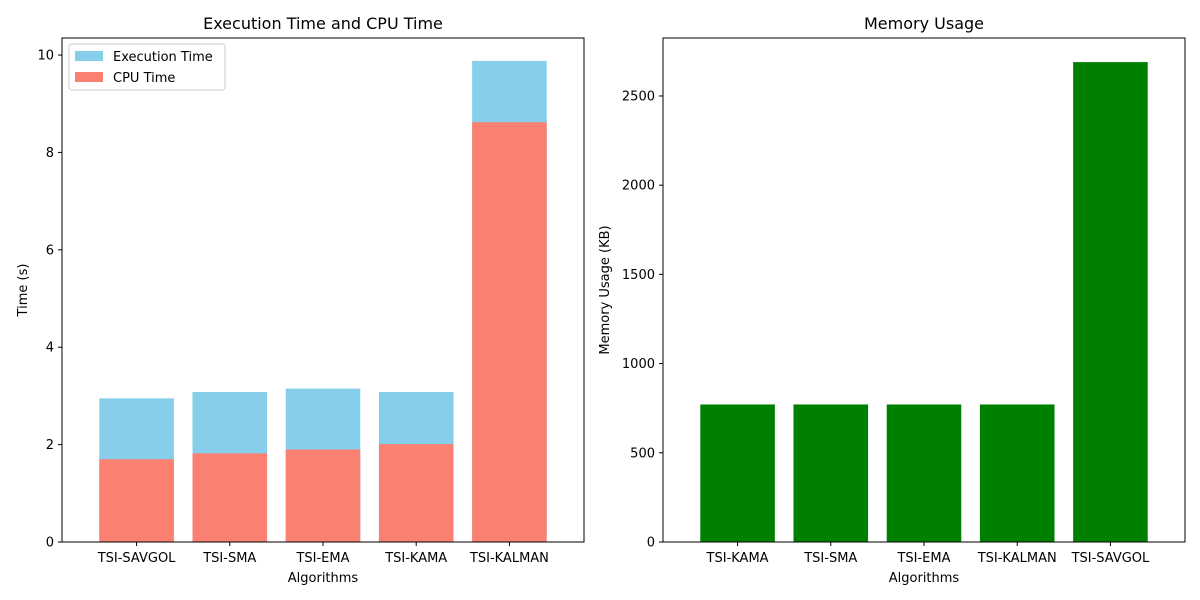  What do you see at coordinates (50, 445) in the screenshot?
I see `y-tick-label: 2` at bounding box center [50, 445].